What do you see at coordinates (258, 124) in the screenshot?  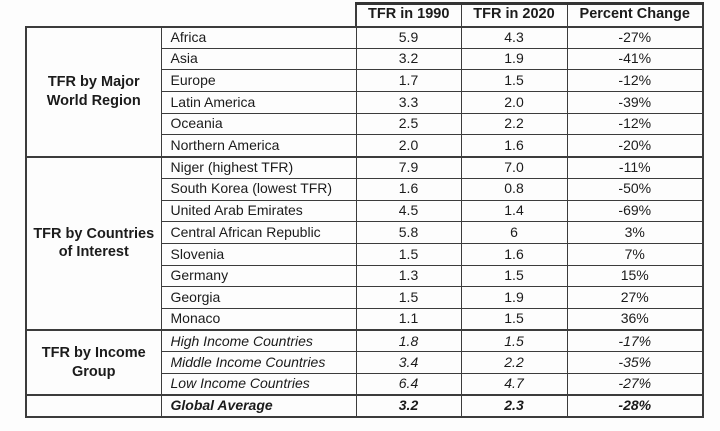 I see `row-label: Oceania` at bounding box center [258, 124].